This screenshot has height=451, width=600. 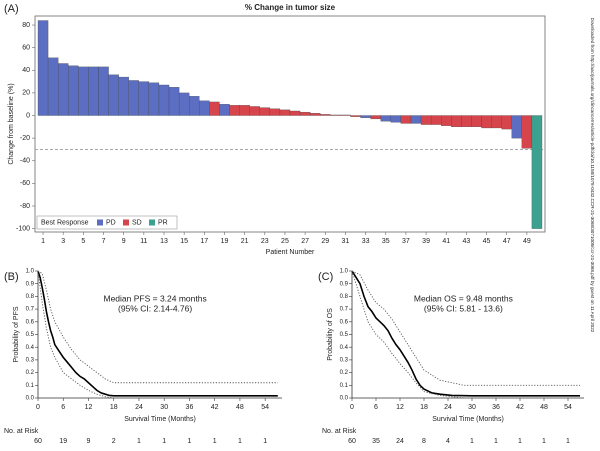 What do you see at coordinates (225, 241) in the screenshot?
I see `x-tick-label: 19` at bounding box center [225, 241].